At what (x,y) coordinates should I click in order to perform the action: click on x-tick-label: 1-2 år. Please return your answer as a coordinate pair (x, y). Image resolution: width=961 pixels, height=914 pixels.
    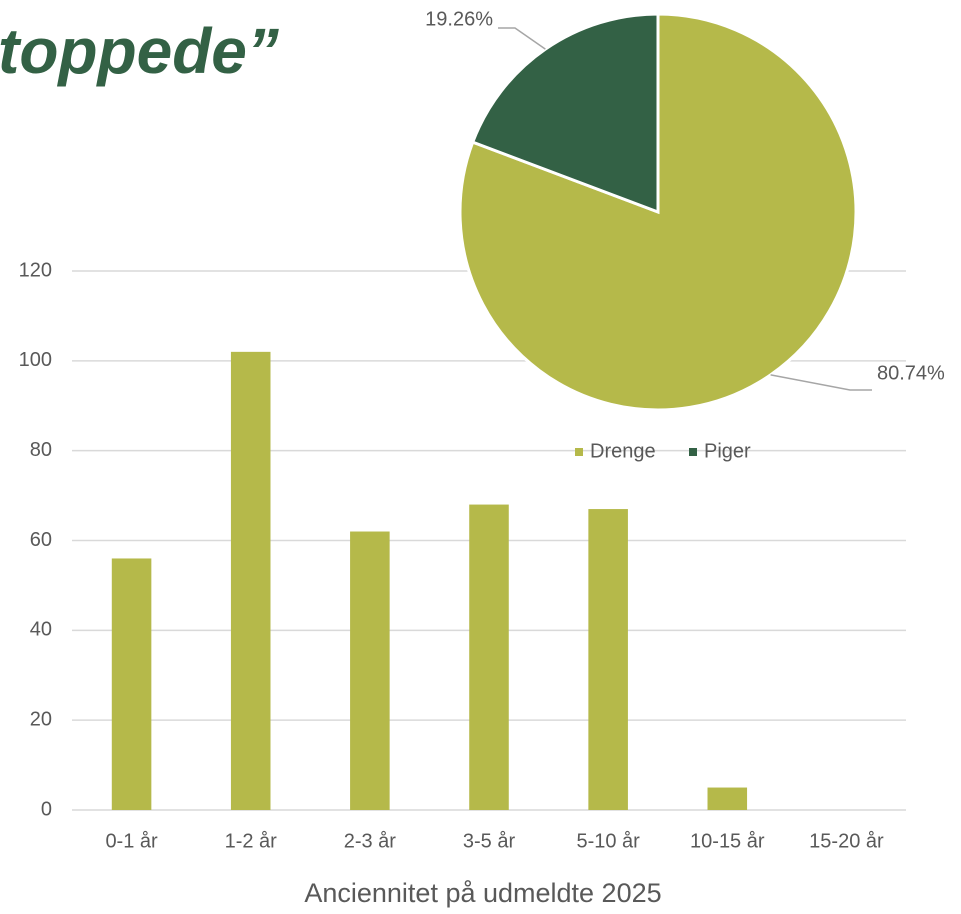
    Looking at the image, I should click on (251, 841).